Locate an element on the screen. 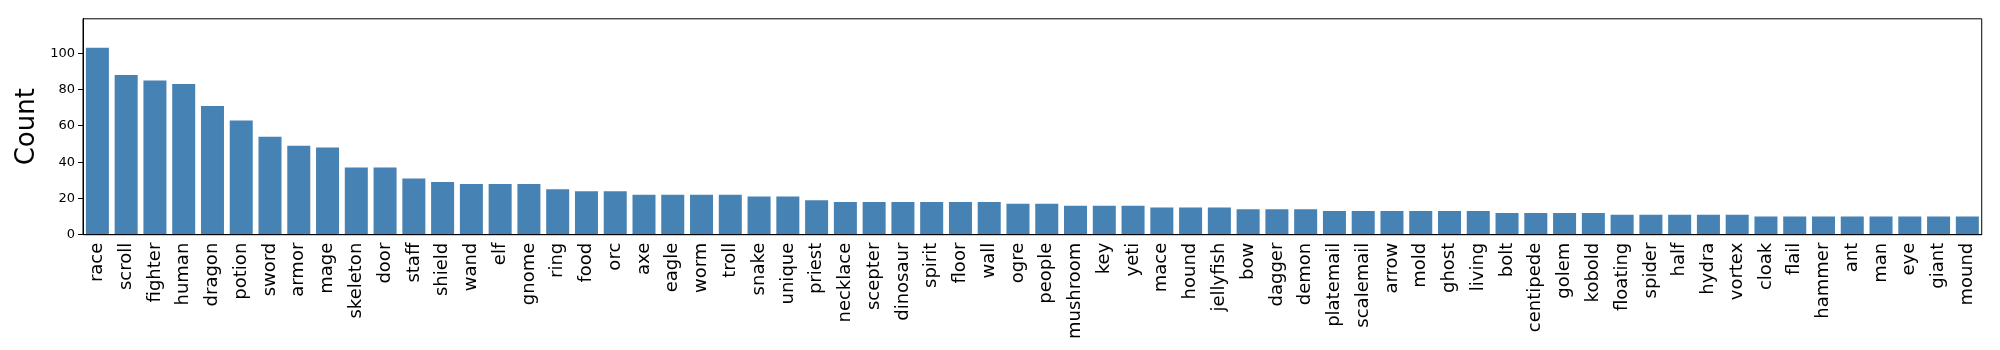 The height and width of the screenshot is (350, 2000). y-tick-label: 60 is located at coordinates (67, 125).